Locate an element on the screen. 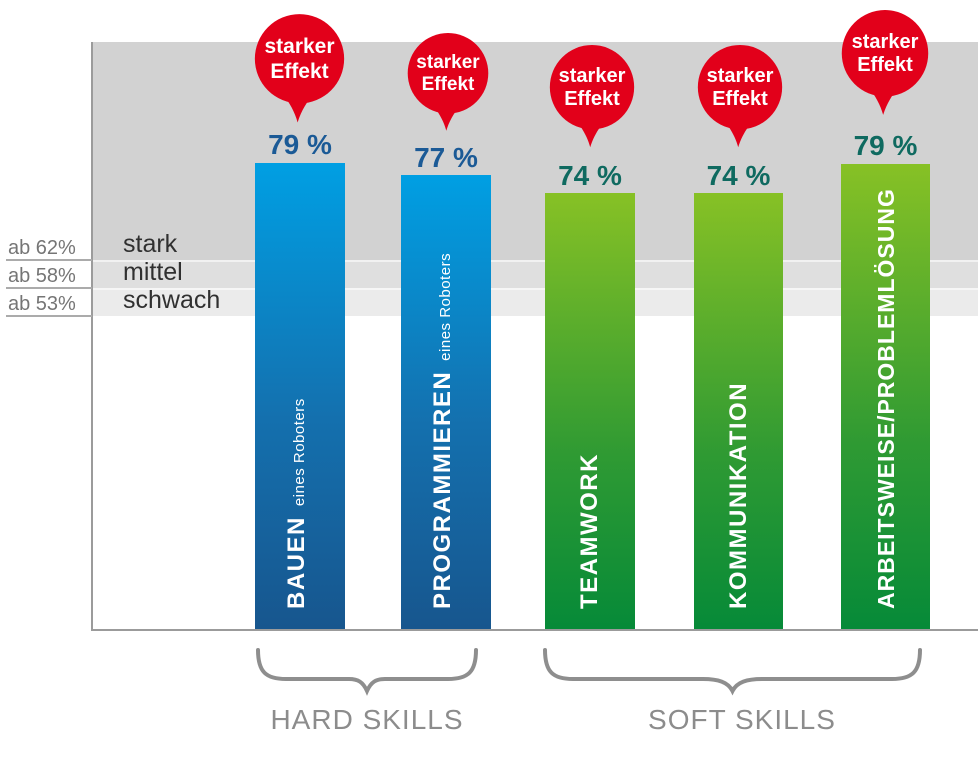 Image resolution: width=978 pixels, height=760 pixels. effect-badge-programmieren: starker Effekt is located at coordinates (448, 87).